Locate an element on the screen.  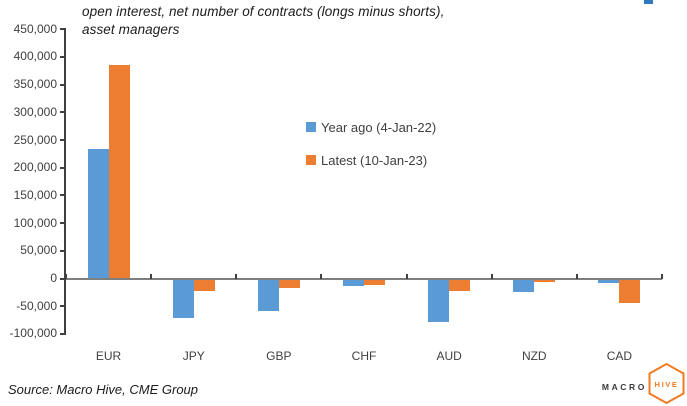
source-note: Source: Macro Hive, CME Group is located at coordinates (103, 389).